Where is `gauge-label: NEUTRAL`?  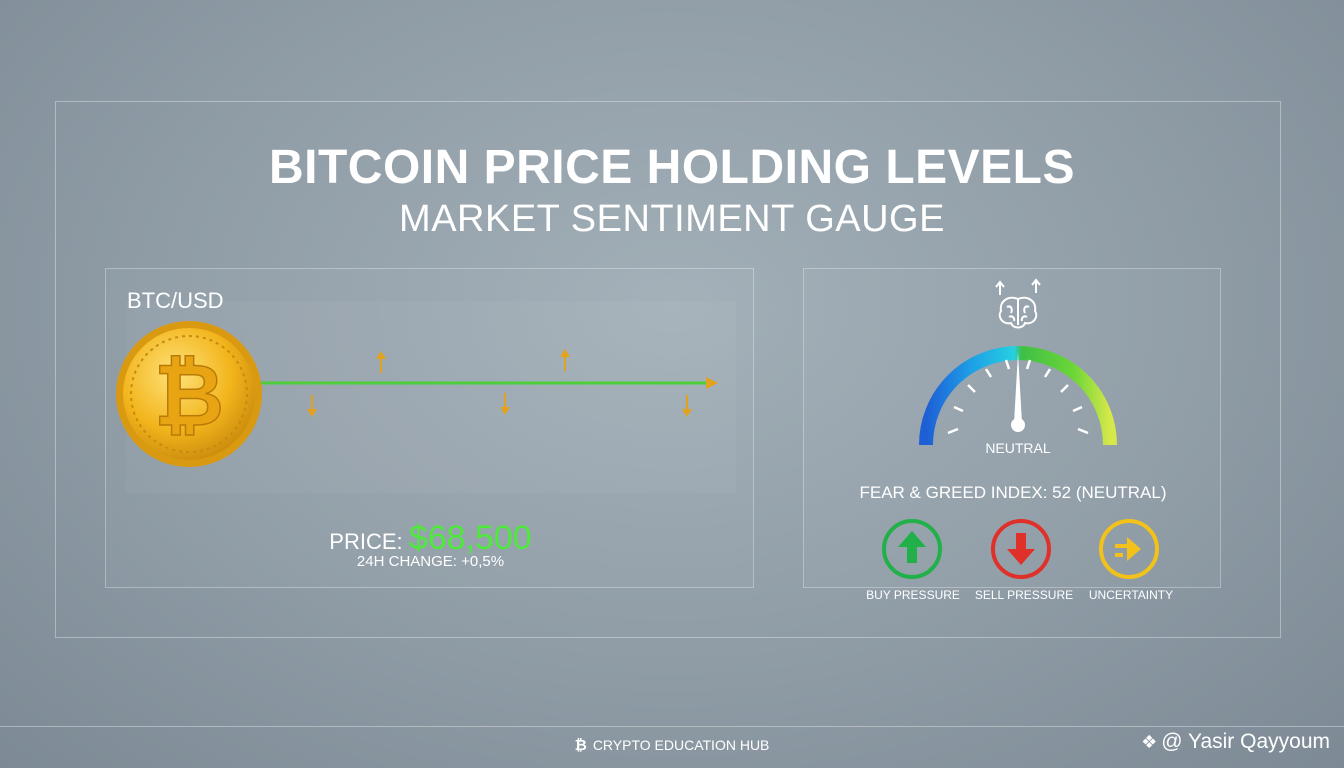
gauge-label: NEUTRAL is located at coordinates (1018, 448).